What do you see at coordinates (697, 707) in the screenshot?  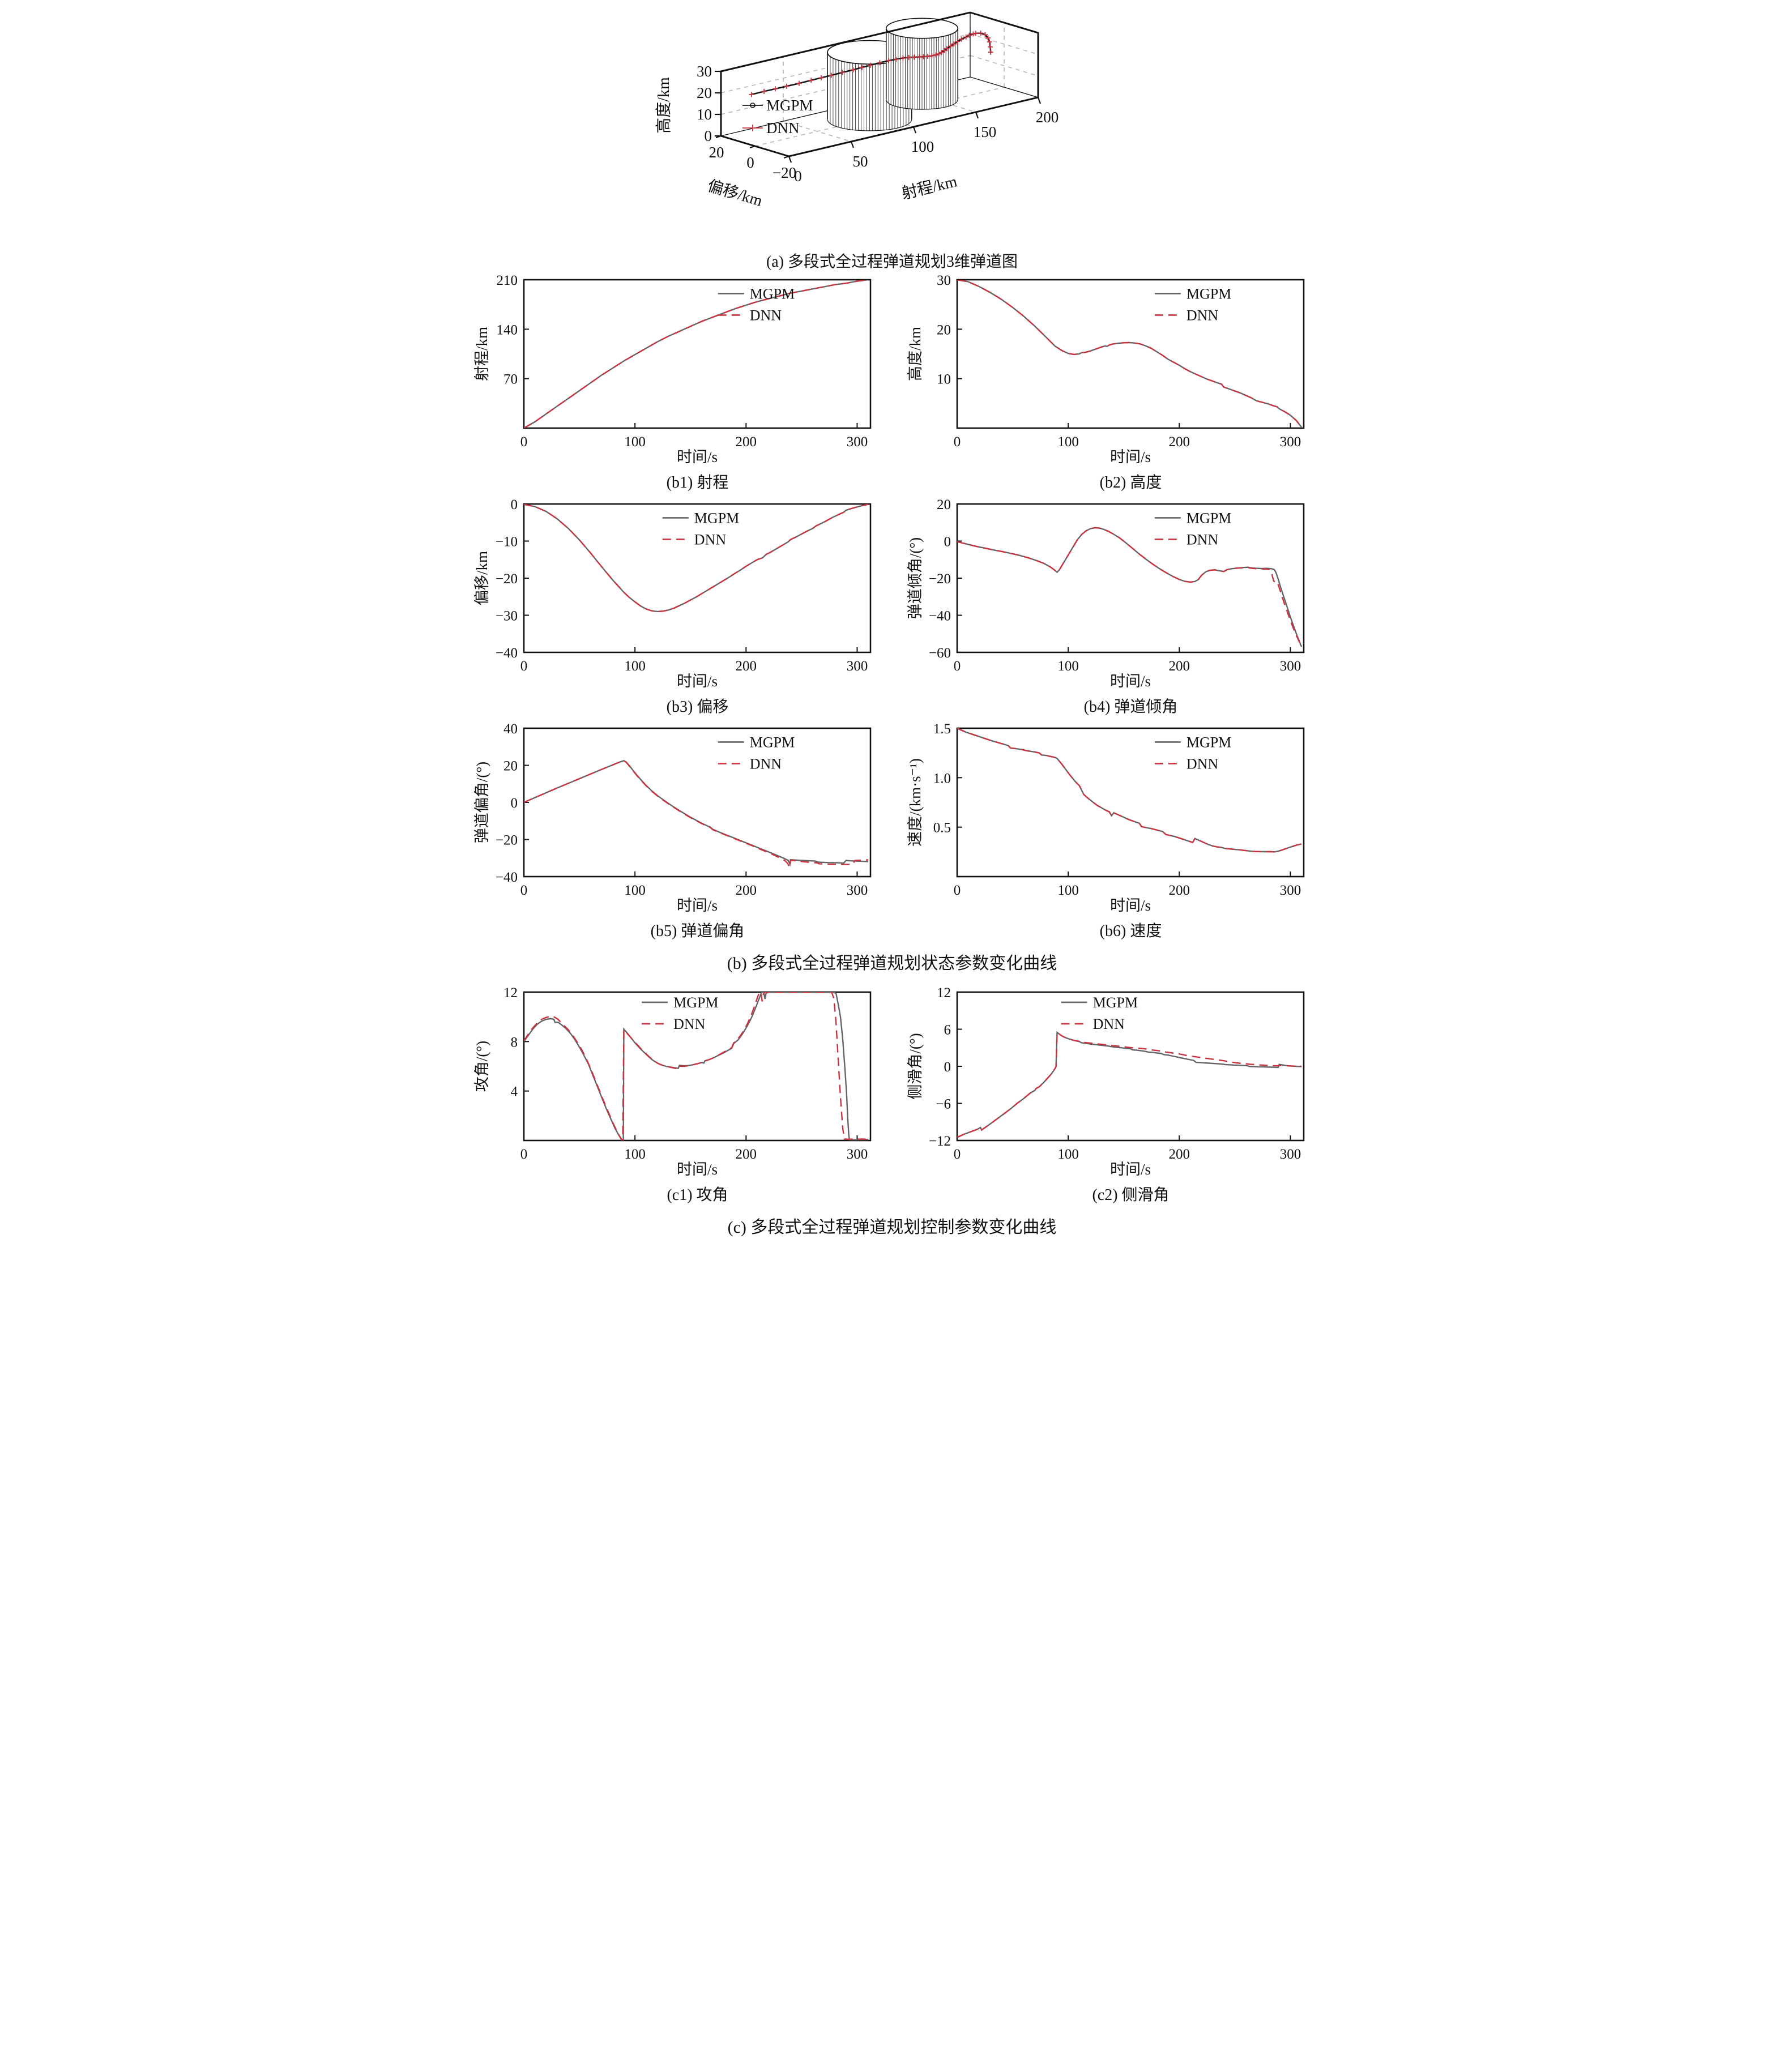 I see `caption-b3: (b3) 偏移` at bounding box center [697, 707].